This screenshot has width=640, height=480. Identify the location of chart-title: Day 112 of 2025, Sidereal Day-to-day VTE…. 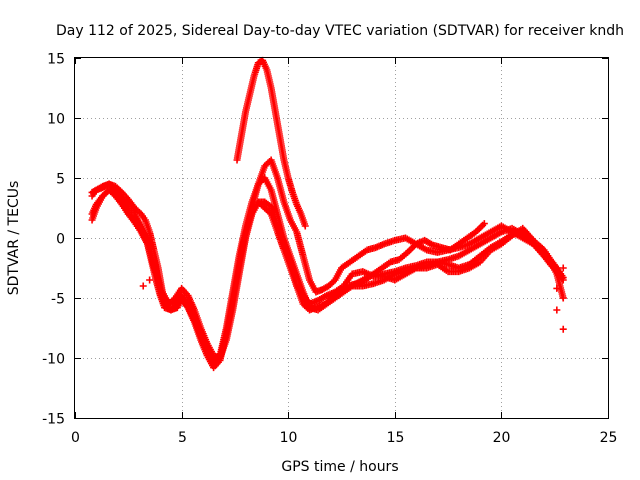
(340, 31).